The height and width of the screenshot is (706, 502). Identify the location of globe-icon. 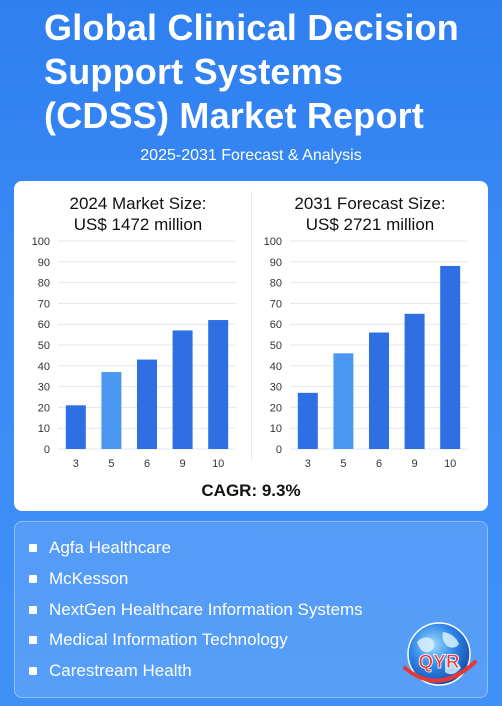
(440, 654).